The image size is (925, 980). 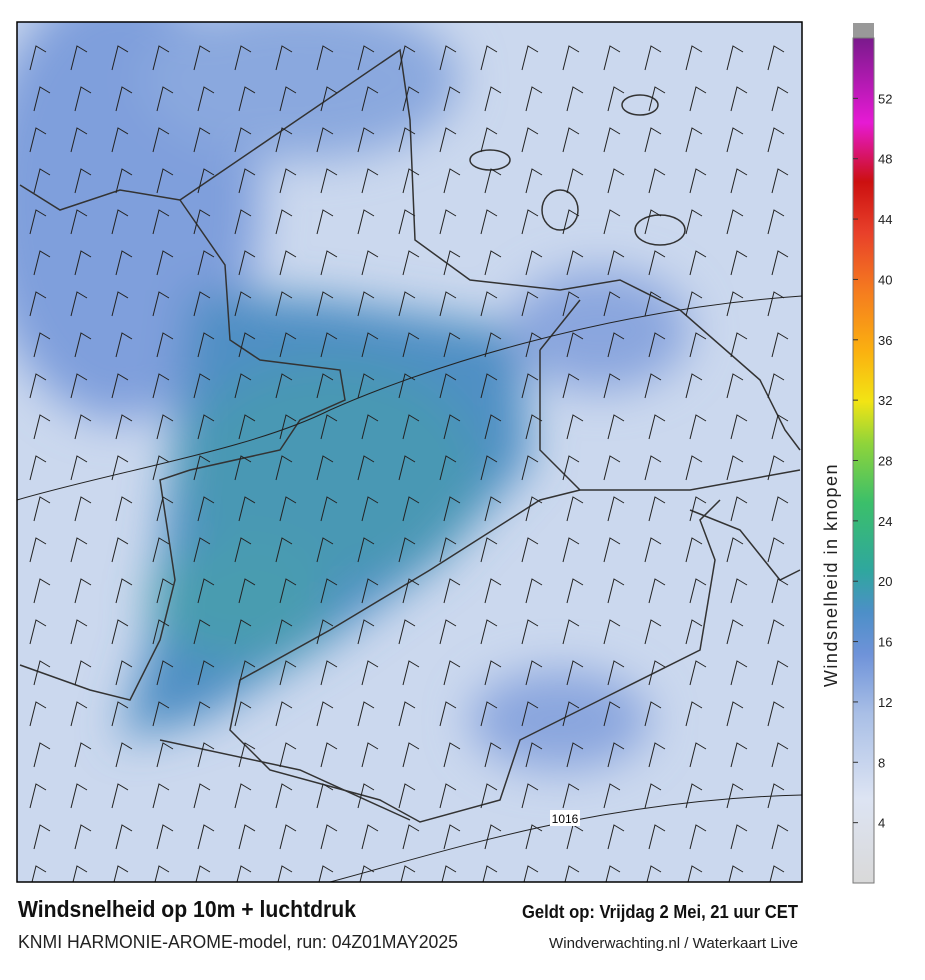 I want to click on colorbar-tick-label: 24, so click(x=885, y=521).